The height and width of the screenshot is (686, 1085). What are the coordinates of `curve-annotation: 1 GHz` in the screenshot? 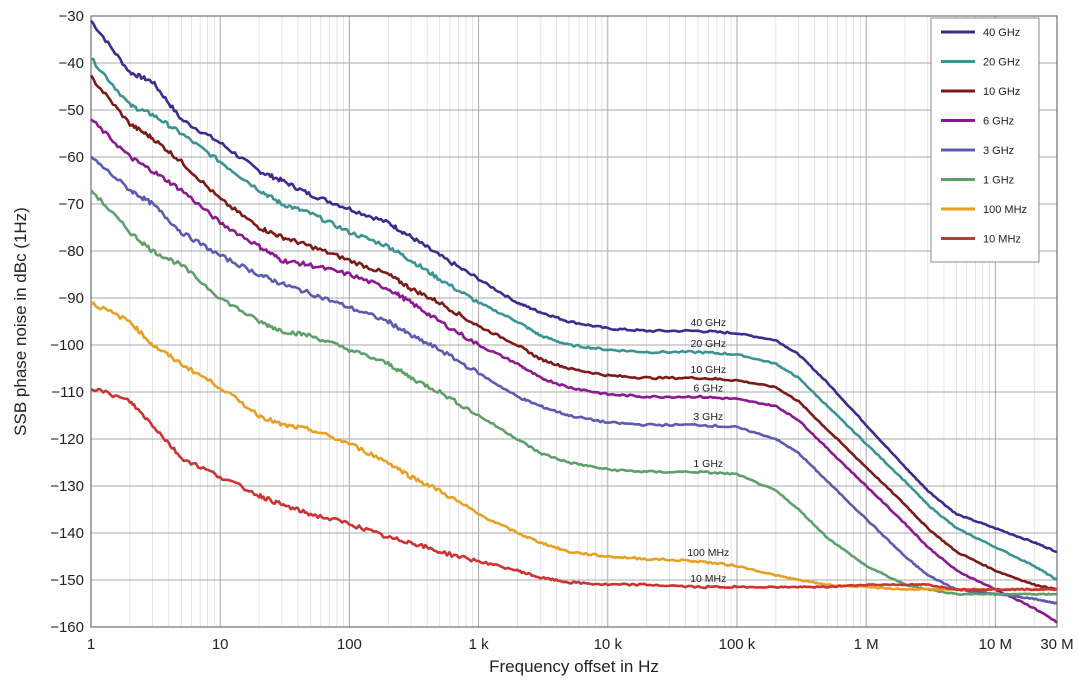 It's located at (708, 464).